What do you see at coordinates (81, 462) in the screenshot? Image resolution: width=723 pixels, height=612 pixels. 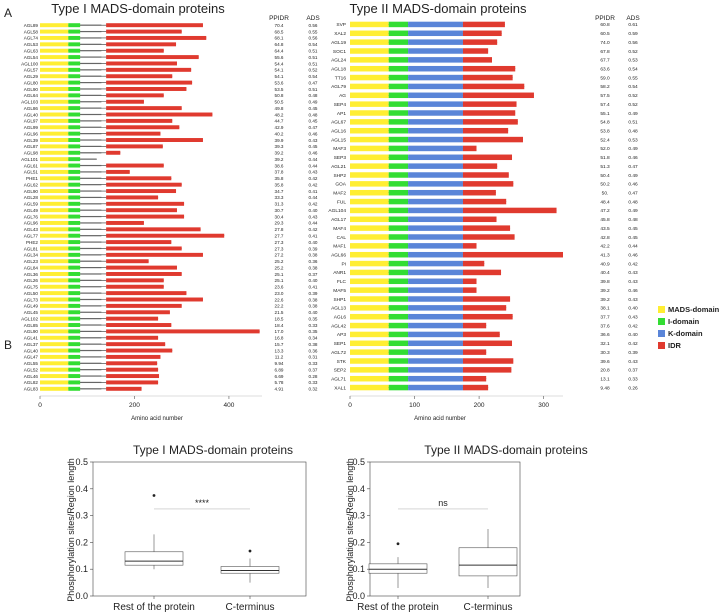 I see `y-axis-tick-label: 0.5` at bounding box center [81, 462].